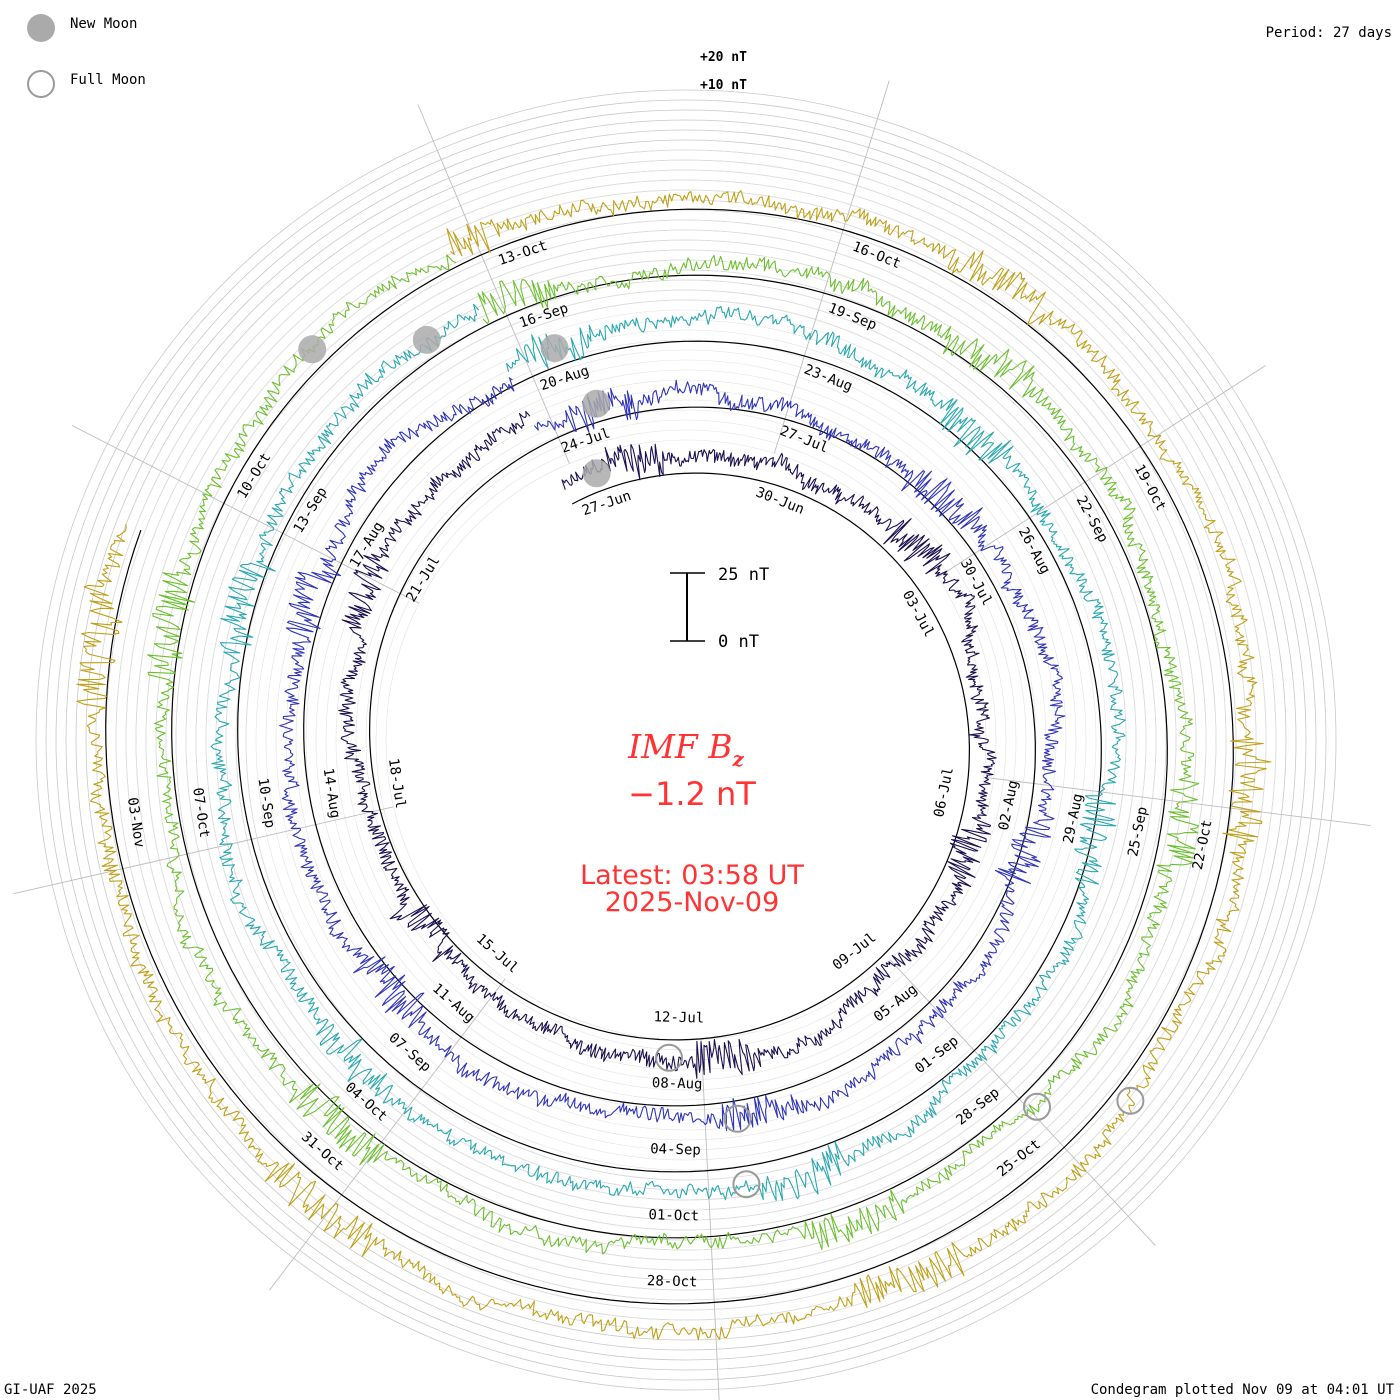  I want to click on date-label: 09-Jul, so click(855, 952).